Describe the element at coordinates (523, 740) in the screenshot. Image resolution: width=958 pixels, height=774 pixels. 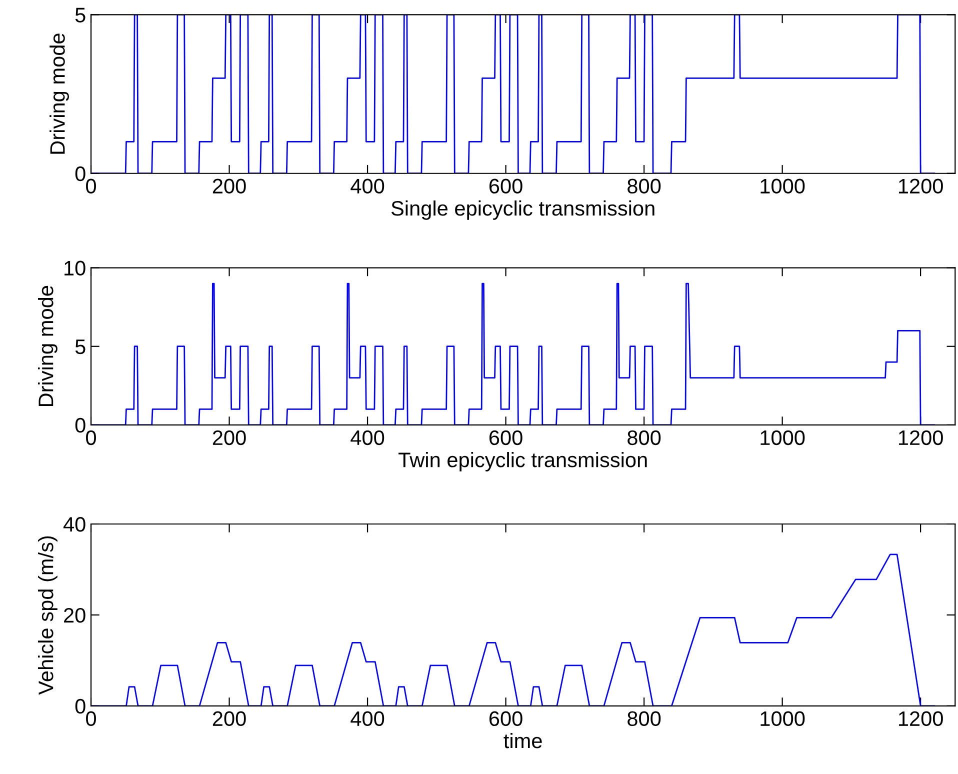
I see `x-axis-title: time` at that location.